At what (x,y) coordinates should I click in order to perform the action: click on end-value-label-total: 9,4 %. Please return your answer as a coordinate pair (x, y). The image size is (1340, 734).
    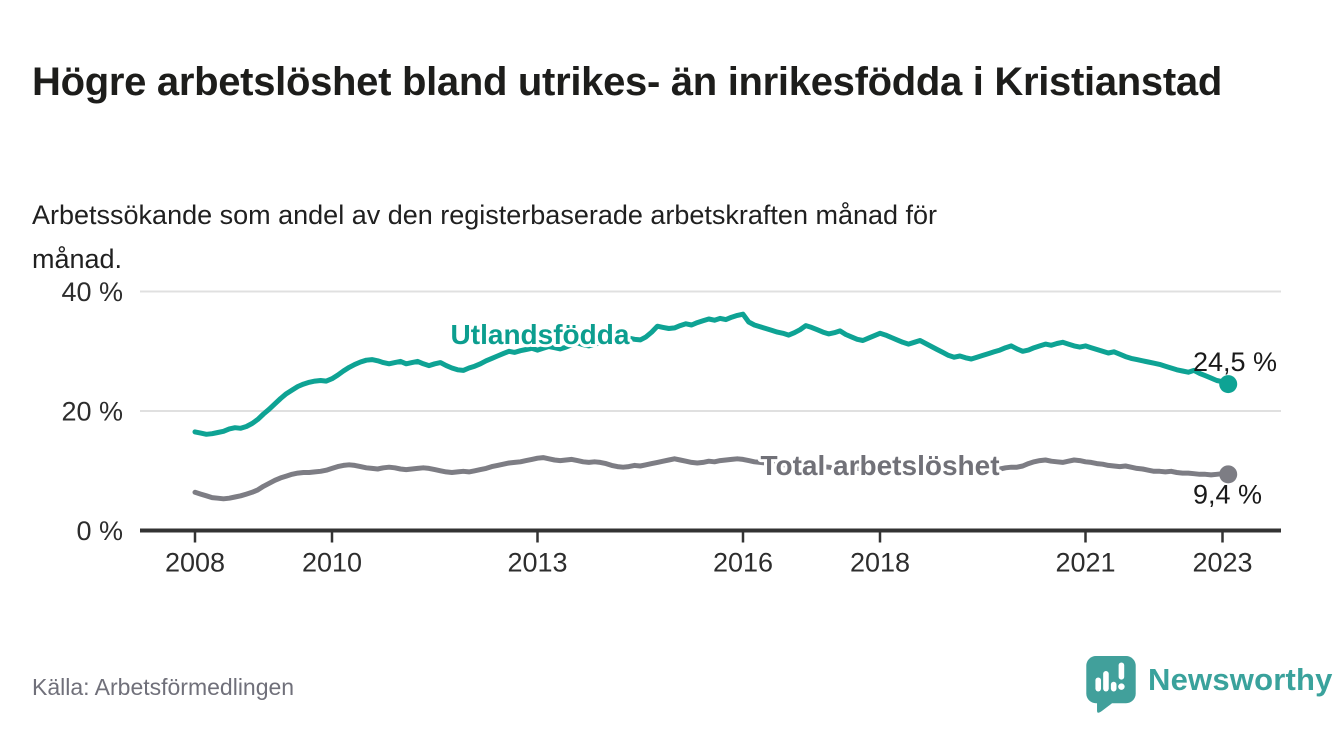
    Looking at the image, I should click on (1227, 494).